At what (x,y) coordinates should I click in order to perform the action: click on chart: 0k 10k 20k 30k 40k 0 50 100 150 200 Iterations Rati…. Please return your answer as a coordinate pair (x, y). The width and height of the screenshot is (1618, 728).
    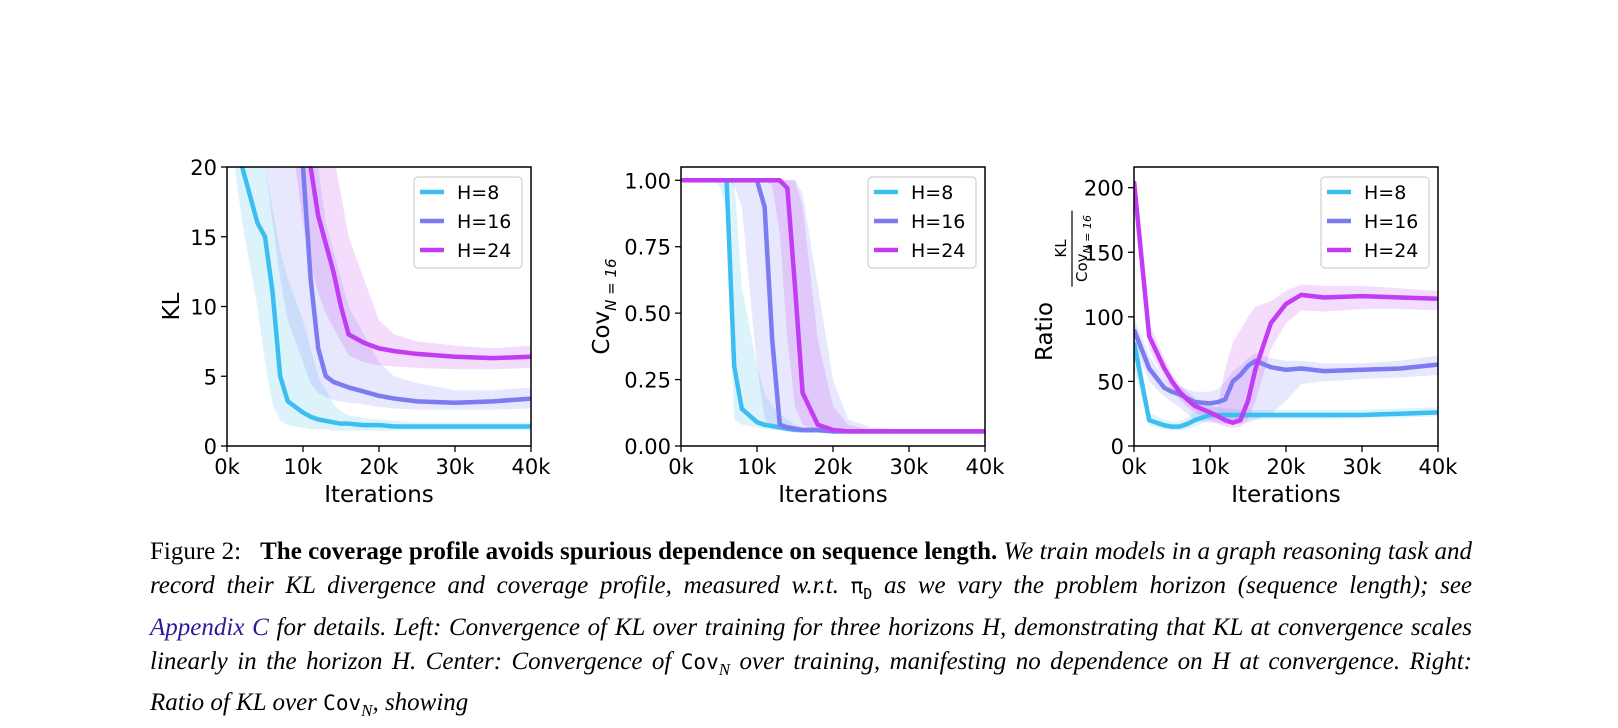
    Looking at the image, I should click on (1245, 337).